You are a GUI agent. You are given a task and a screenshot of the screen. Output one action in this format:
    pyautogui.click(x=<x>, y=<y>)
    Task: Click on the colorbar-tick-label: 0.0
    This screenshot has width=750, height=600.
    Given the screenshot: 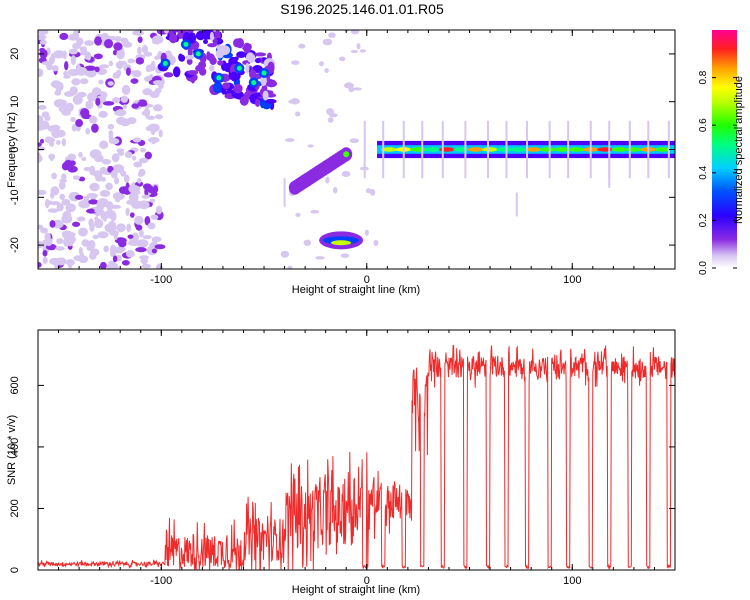 What is the action you would take?
    pyautogui.click(x=703, y=268)
    